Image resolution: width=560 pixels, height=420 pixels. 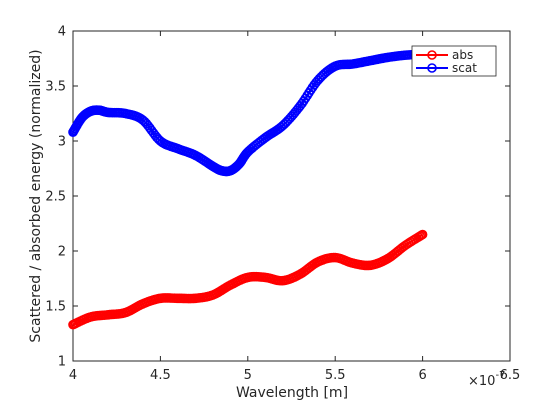 What do you see at coordinates (432, 68) in the screenshot?
I see `legend-marker-scat` at bounding box center [432, 68].